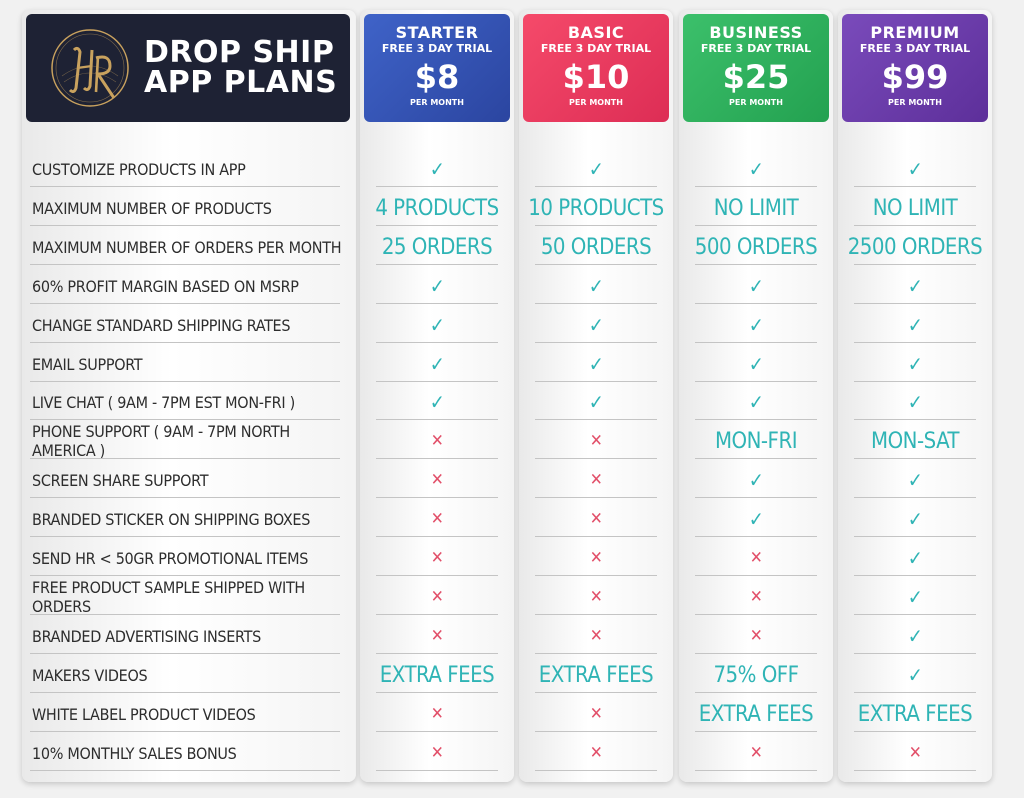 The image size is (1024, 798). What do you see at coordinates (239, 52) in the screenshot?
I see `title-line-1: DROP SHIP` at bounding box center [239, 52].